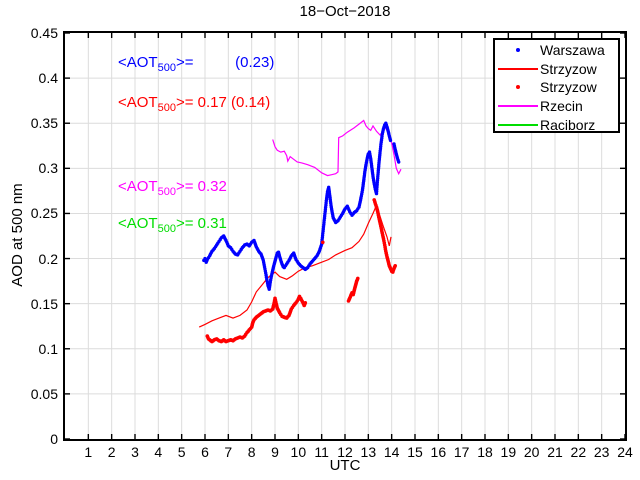 The width and height of the screenshot is (640, 480). What do you see at coordinates (48, 258) in the screenshot?
I see `y-tick-label: 0.2` at bounding box center [48, 258].